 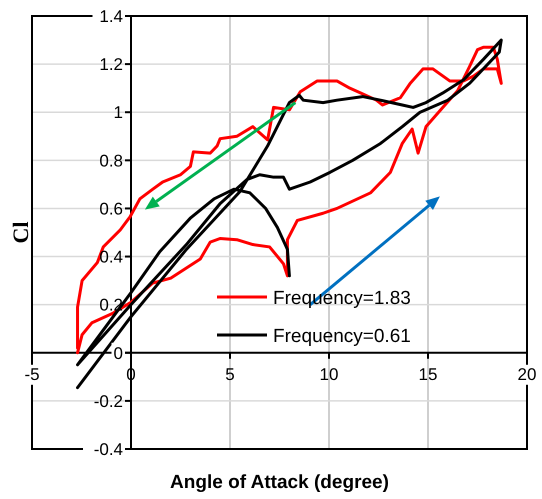 I want to click on y-tick-label: -0.2, so click(x=108, y=401).